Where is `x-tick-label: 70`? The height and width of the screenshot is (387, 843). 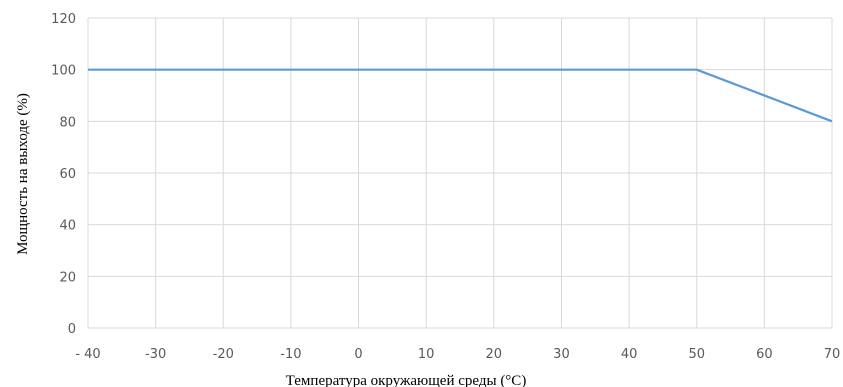
x-tick-label: 70 is located at coordinates (832, 354).